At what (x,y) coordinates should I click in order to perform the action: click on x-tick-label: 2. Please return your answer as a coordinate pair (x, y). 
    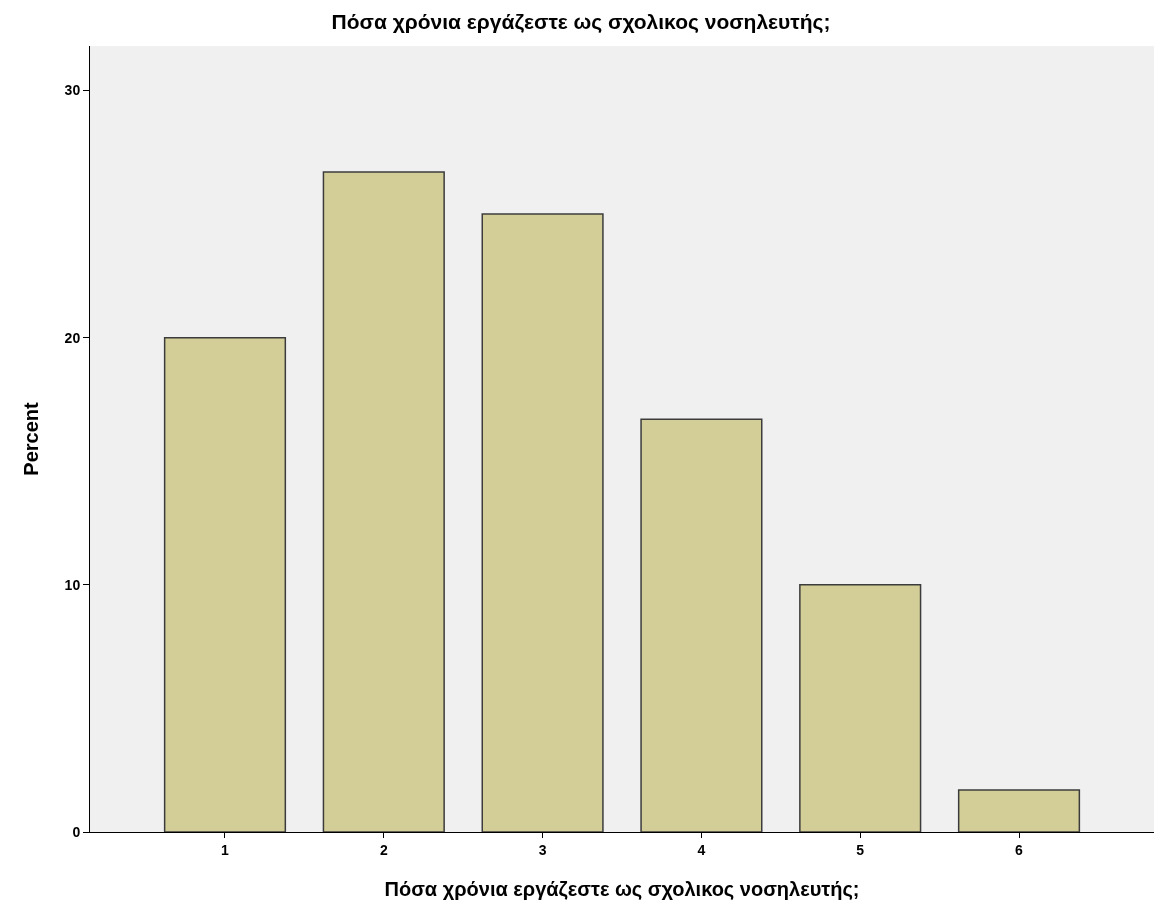
    Looking at the image, I should click on (383, 849).